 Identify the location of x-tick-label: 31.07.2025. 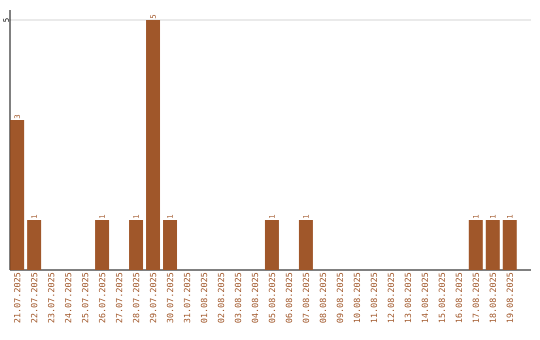
(187, 297).